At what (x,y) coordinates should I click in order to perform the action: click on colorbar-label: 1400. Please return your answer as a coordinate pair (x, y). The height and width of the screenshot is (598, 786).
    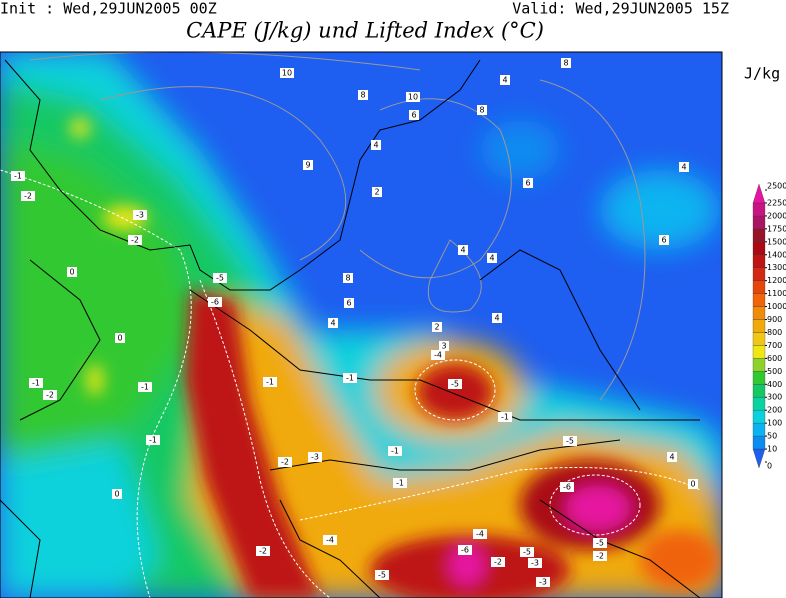
    Looking at the image, I should click on (776, 254).